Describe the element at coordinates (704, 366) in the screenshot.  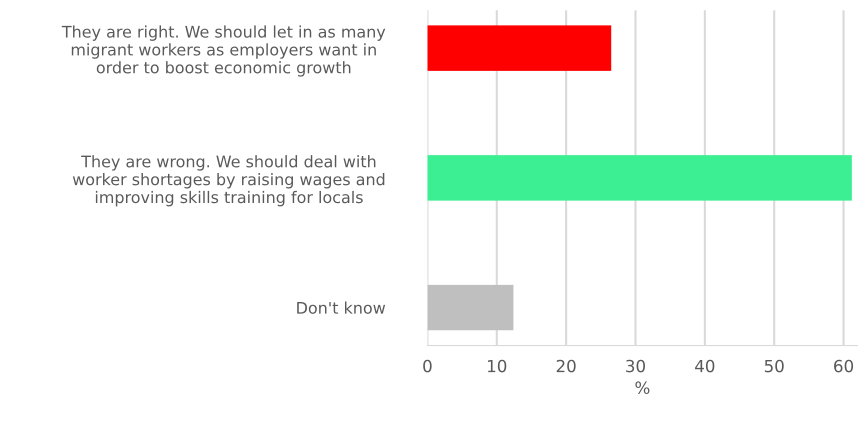
I see `x-tick-label: 40` at that location.